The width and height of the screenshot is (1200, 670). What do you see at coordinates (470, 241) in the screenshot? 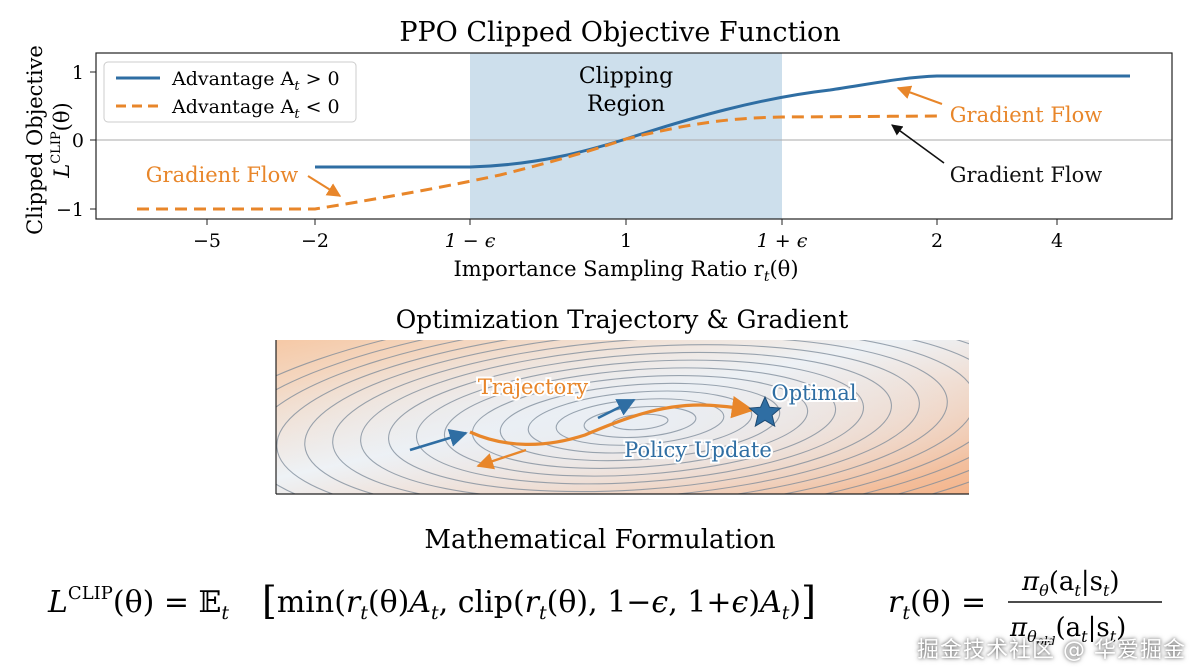
I see `x-tick-1-minus-eps: 1 − ϵ` at bounding box center [470, 241].